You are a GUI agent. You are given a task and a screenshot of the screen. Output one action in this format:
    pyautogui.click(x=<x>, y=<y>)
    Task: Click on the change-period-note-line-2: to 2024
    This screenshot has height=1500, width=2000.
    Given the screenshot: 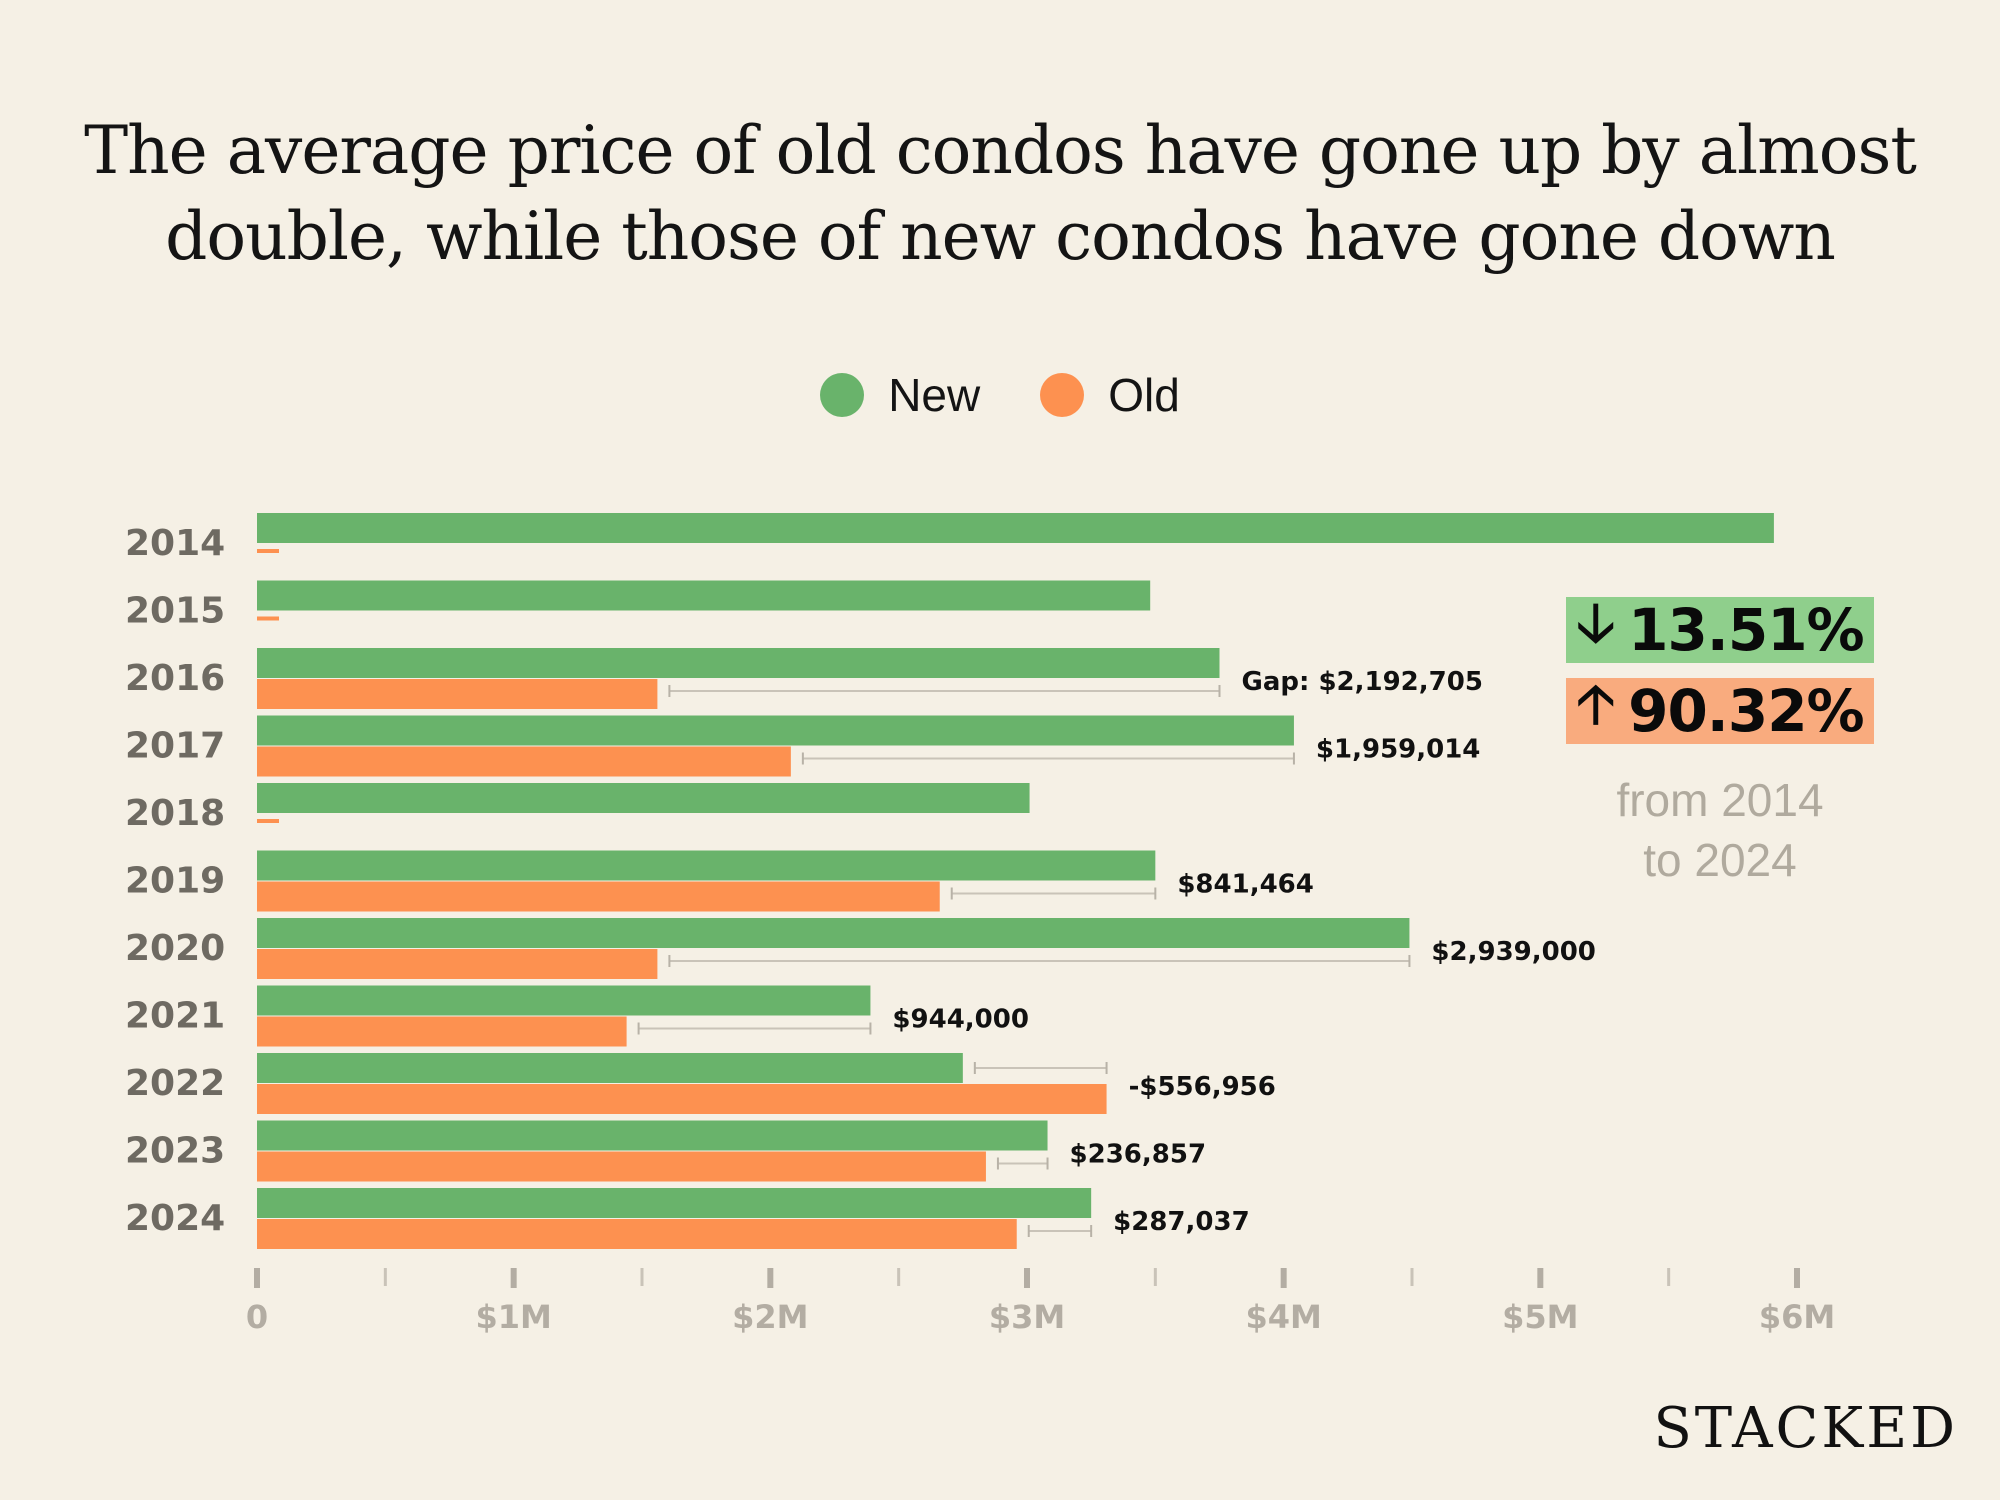 What is the action you would take?
    pyautogui.click(x=1720, y=860)
    